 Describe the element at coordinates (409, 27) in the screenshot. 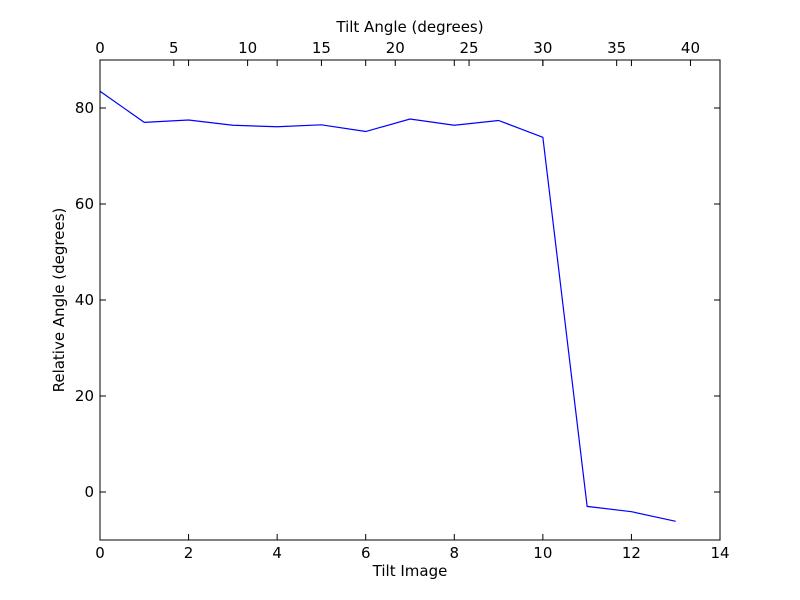

I see `top-x-axis-title: Tilt Angle (degrees)` at that location.